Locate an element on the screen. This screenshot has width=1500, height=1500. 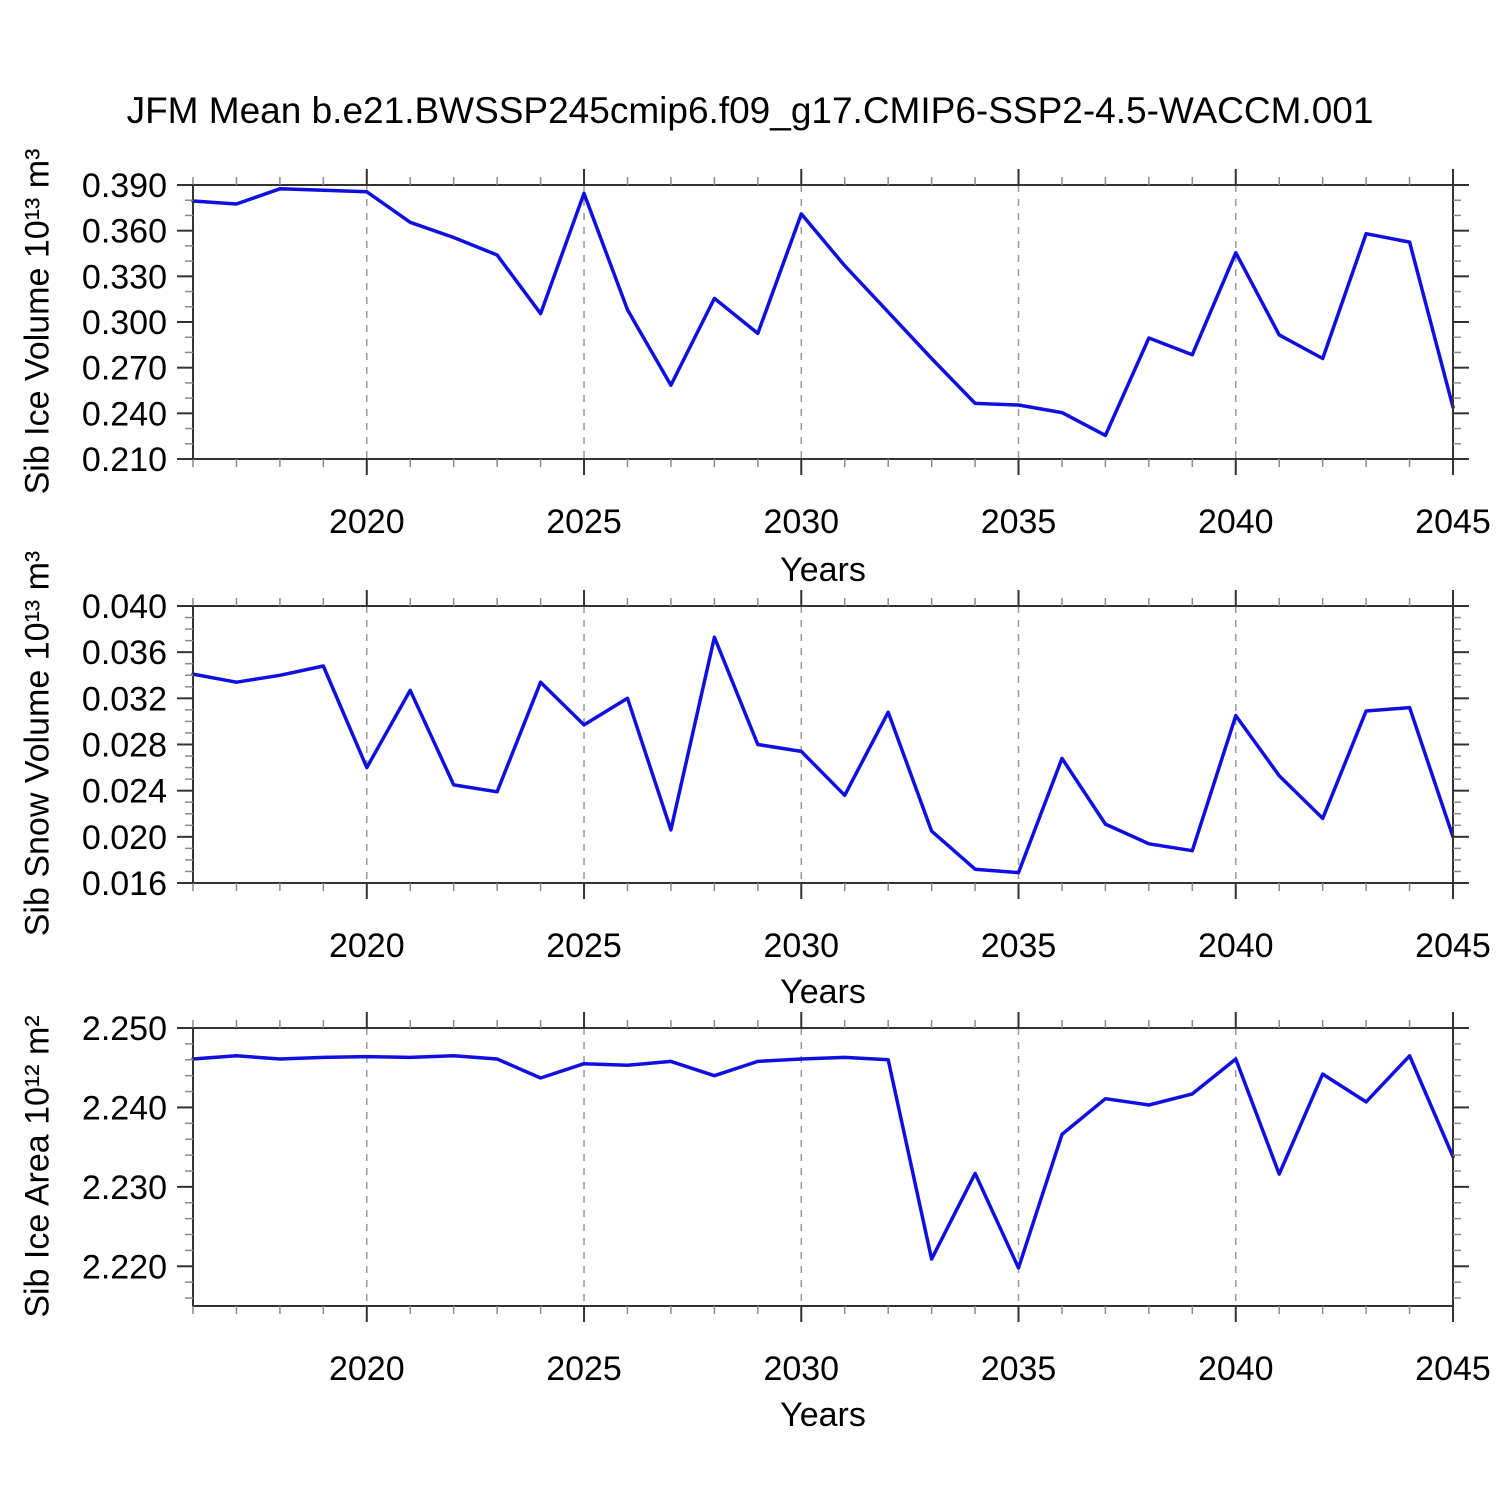
x-axis-label-panel3: Years is located at coordinates (823, 1415).